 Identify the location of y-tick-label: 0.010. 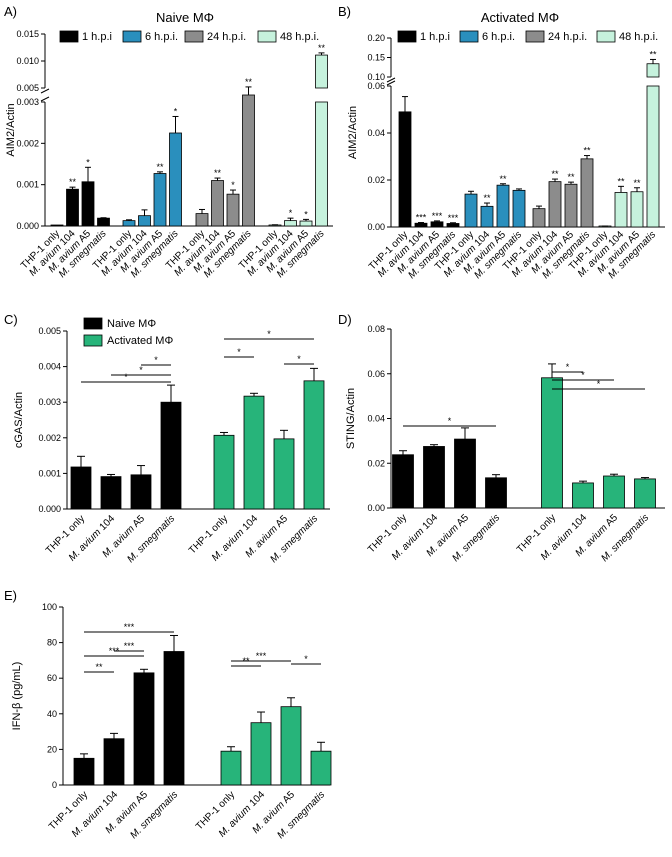
(27, 61).